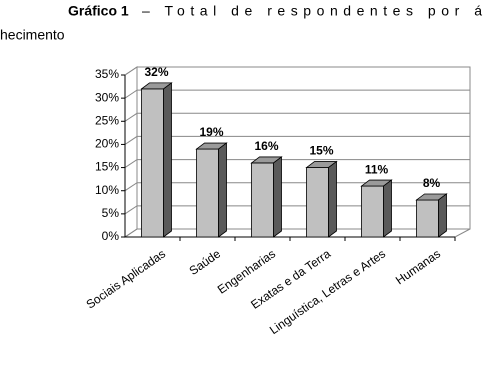 This screenshot has width=484, height=373. What do you see at coordinates (131, 152) in the screenshot?
I see `side-wall` at bounding box center [131, 152].